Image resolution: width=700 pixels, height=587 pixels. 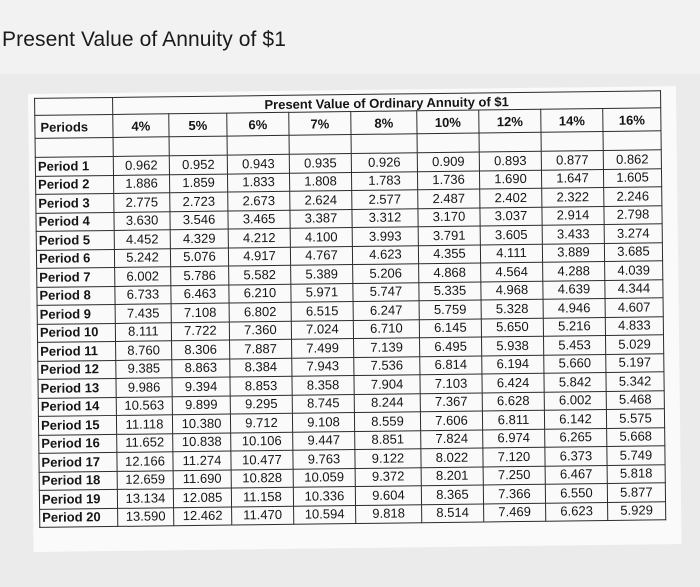 What do you see at coordinates (75, 258) in the screenshot?
I see `period-label: Period 6` at bounding box center [75, 258].